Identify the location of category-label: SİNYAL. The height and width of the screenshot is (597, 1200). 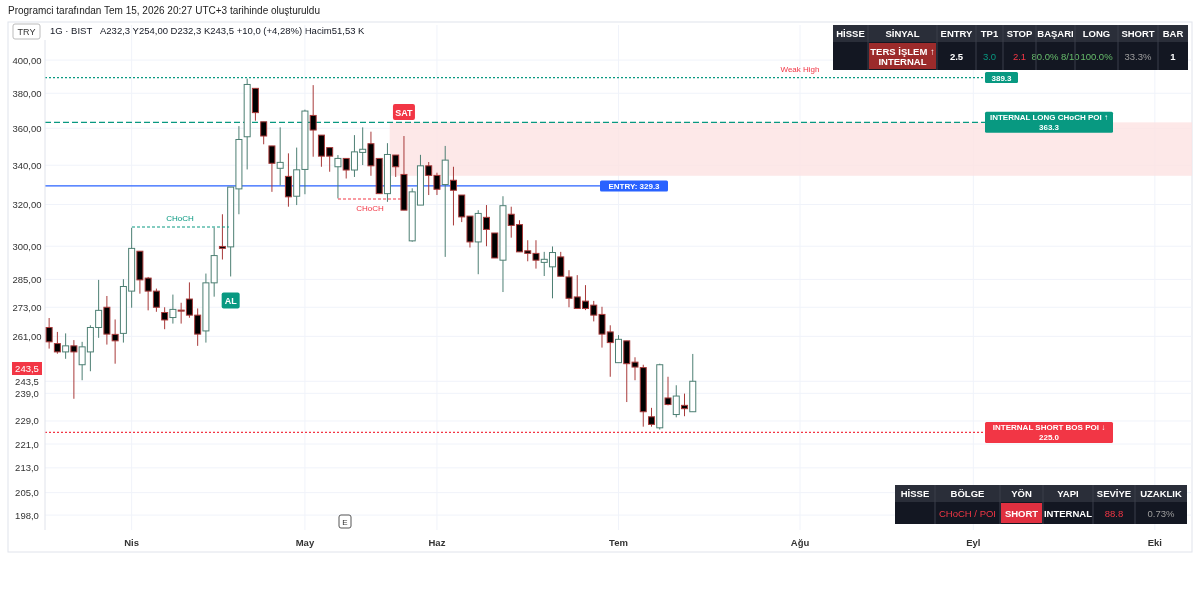
(902, 33).